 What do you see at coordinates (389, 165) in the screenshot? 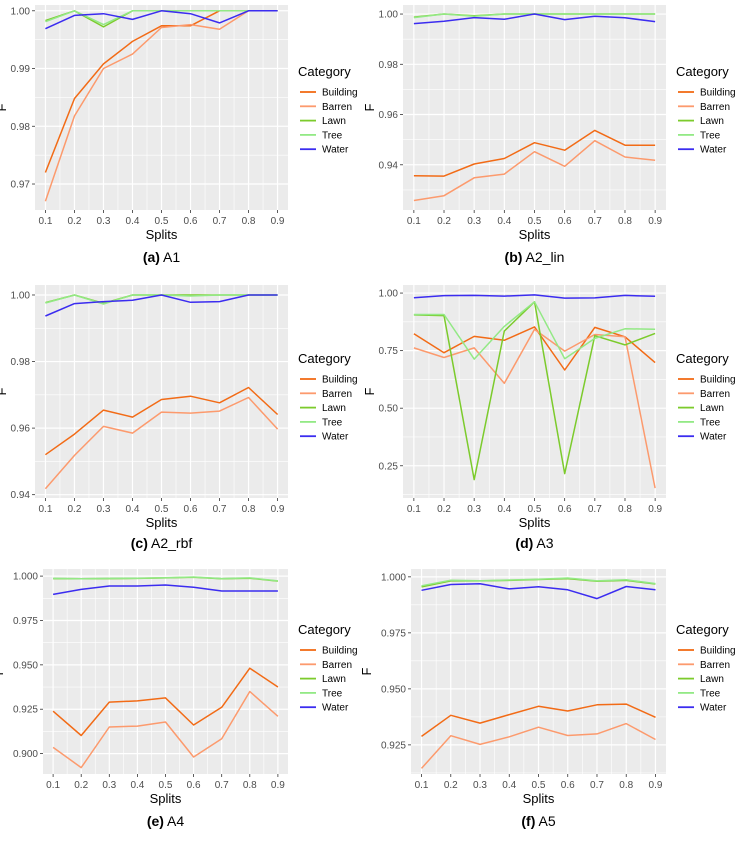
I see `y-tick-label: 0.94` at bounding box center [389, 165].